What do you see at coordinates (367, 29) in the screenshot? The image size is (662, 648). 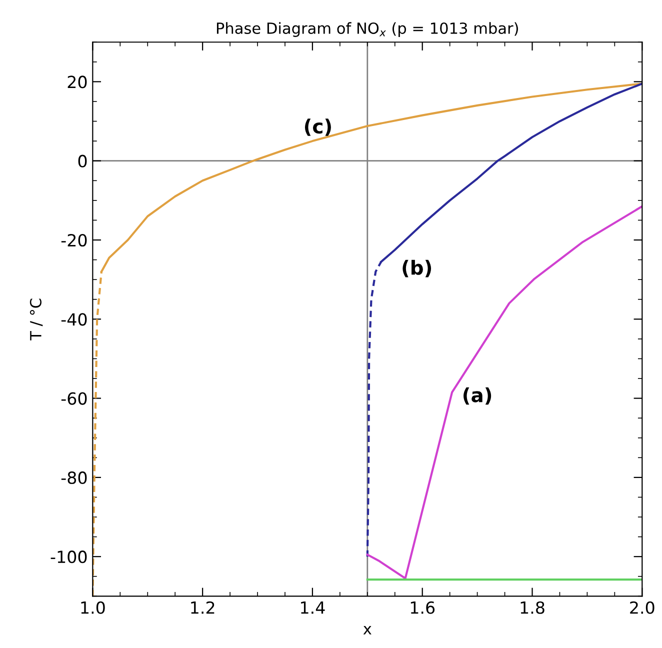 I see `chart-title: Phase Diagram of NO$_{x}$ (p = 1013 mbar)` at bounding box center [367, 29].